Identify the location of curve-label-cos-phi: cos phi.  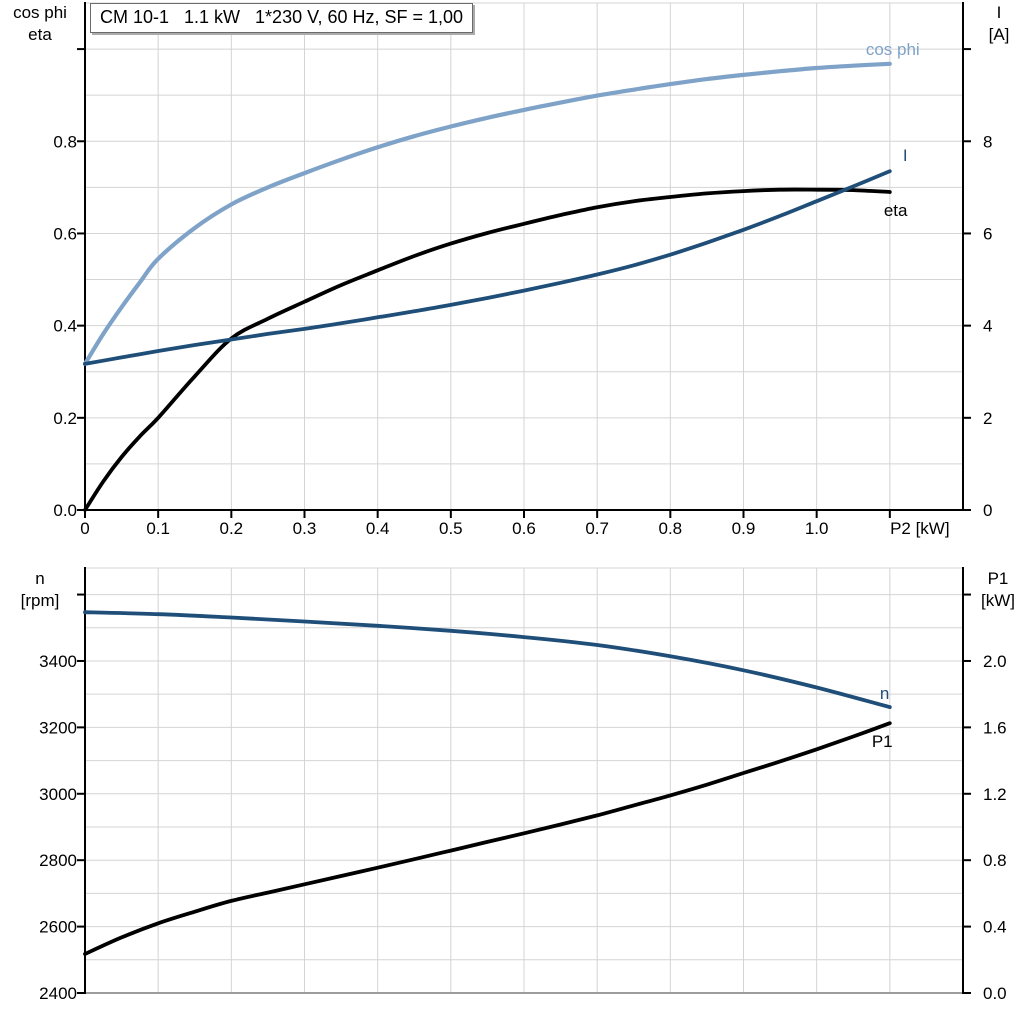
(893, 49).